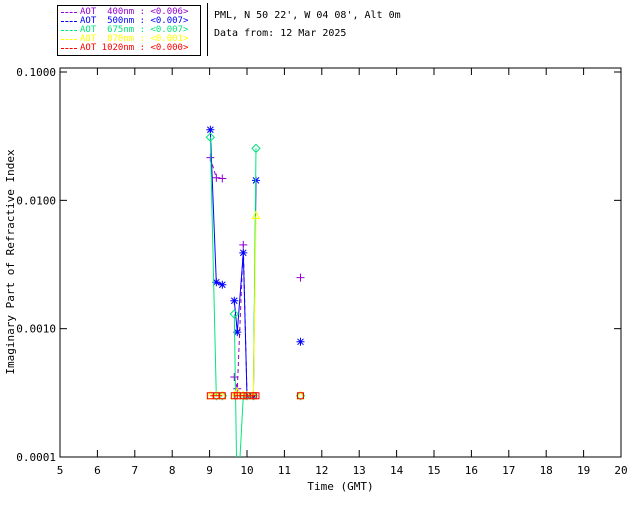 The image size is (640, 512). Describe the element at coordinates (134, 30) in the screenshot. I see `legend-label-aot-675nm: AOT 675nm : <0.007>` at that location.